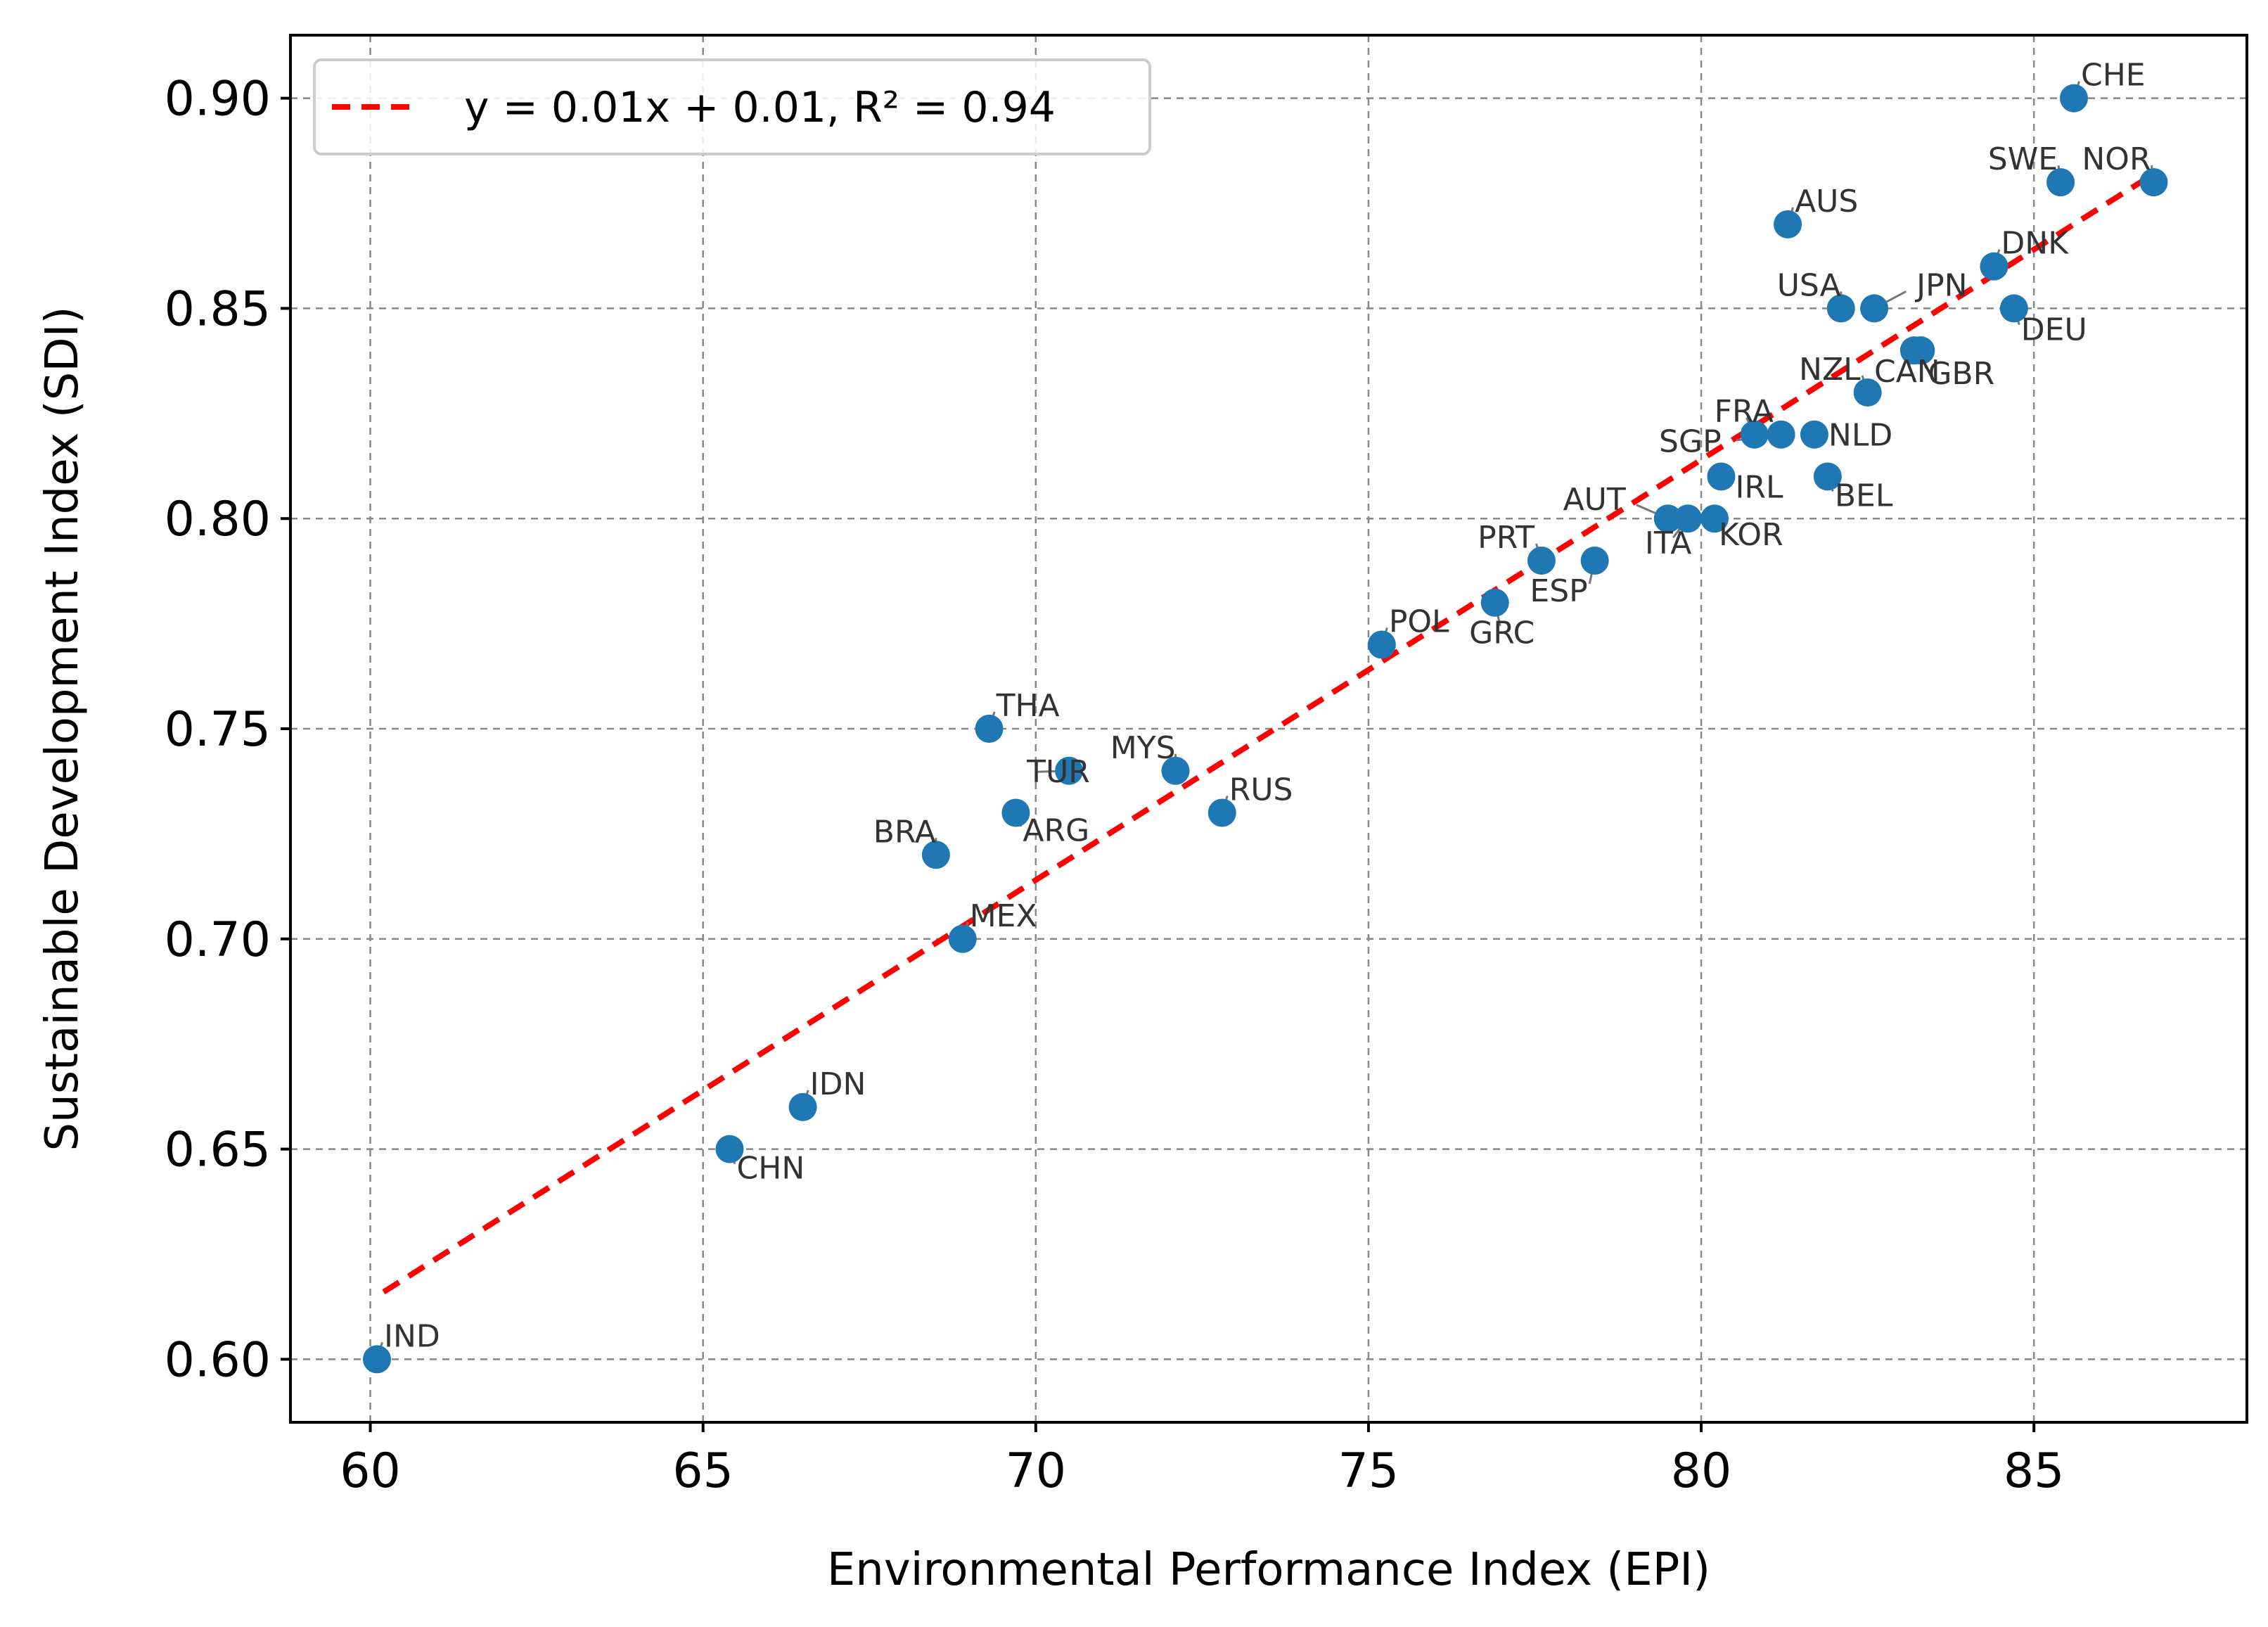 This screenshot has height=1627, width=2268. What do you see at coordinates (218, 100) in the screenshot?
I see `y-tick-label: 0.90` at bounding box center [218, 100].